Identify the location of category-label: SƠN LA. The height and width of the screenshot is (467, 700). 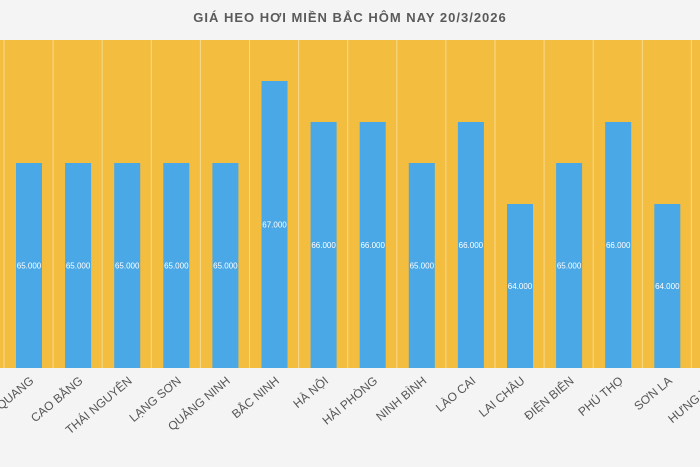
(652, 394).